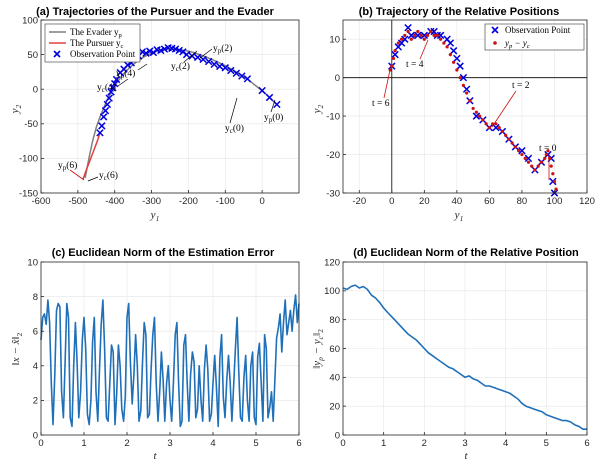 The height and width of the screenshot is (461, 600). Describe the element at coordinates (505, 443) in the screenshot. I see `x-tick-label: 4` at that location.